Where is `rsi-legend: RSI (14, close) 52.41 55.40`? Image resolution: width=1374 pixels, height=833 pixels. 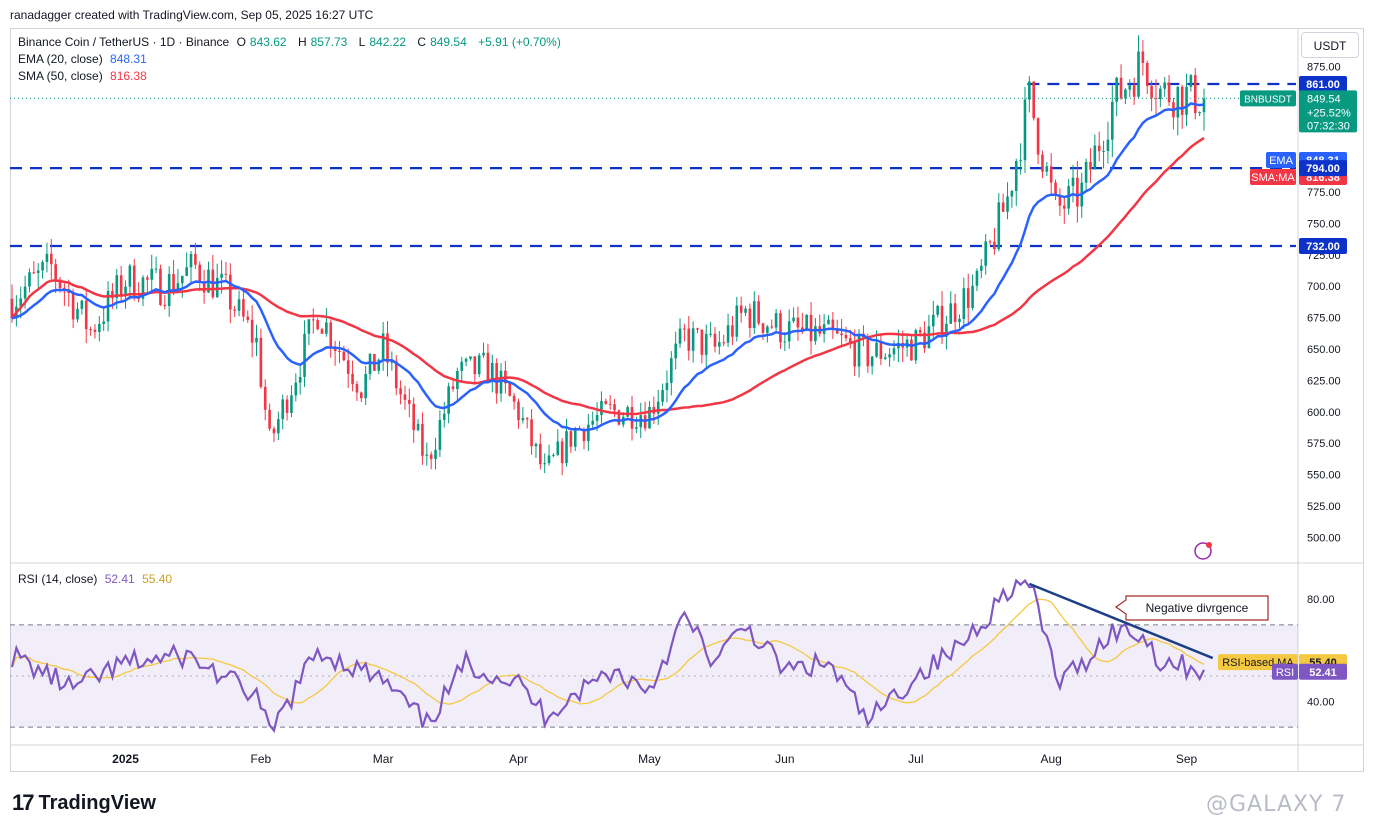
rsi-legend: RSI (14, close) 52.41 55.40 is located at coordinates (95, 579).